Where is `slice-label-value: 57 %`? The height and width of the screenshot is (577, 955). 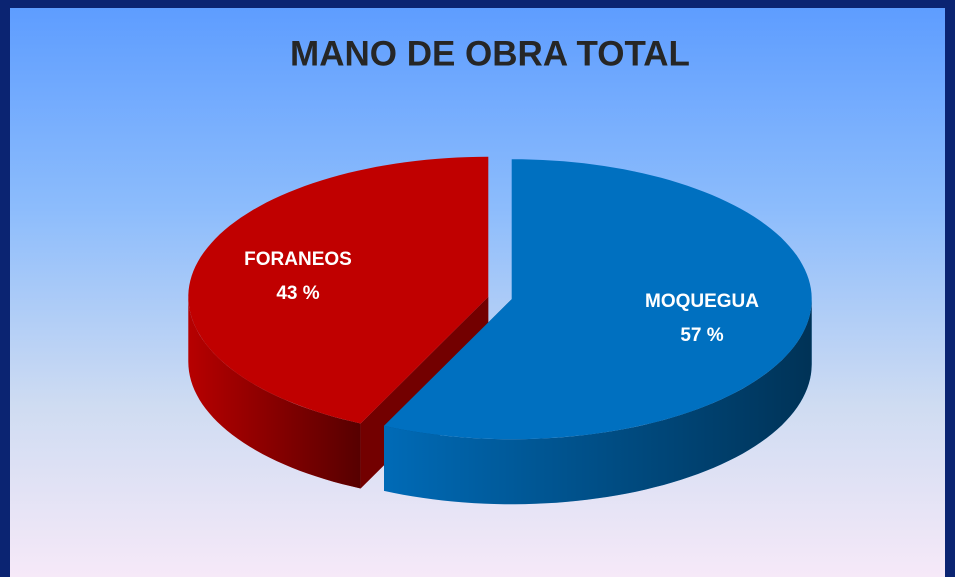
slice-label-value: 57 % is located at coordinates (701, 335).